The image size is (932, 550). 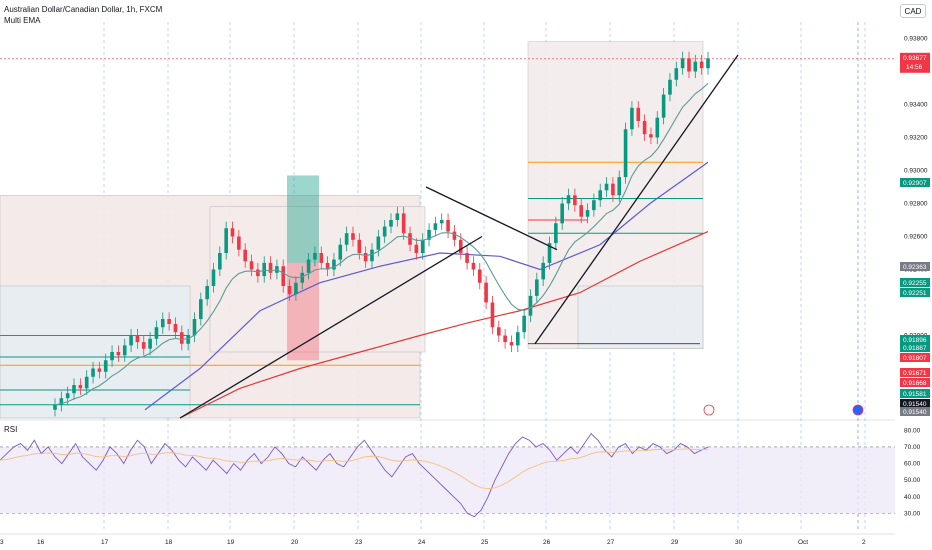 What do you see at coordinates (709, 410) in the screenshot?
I see `event-icon` at bounding box center [709, 410].